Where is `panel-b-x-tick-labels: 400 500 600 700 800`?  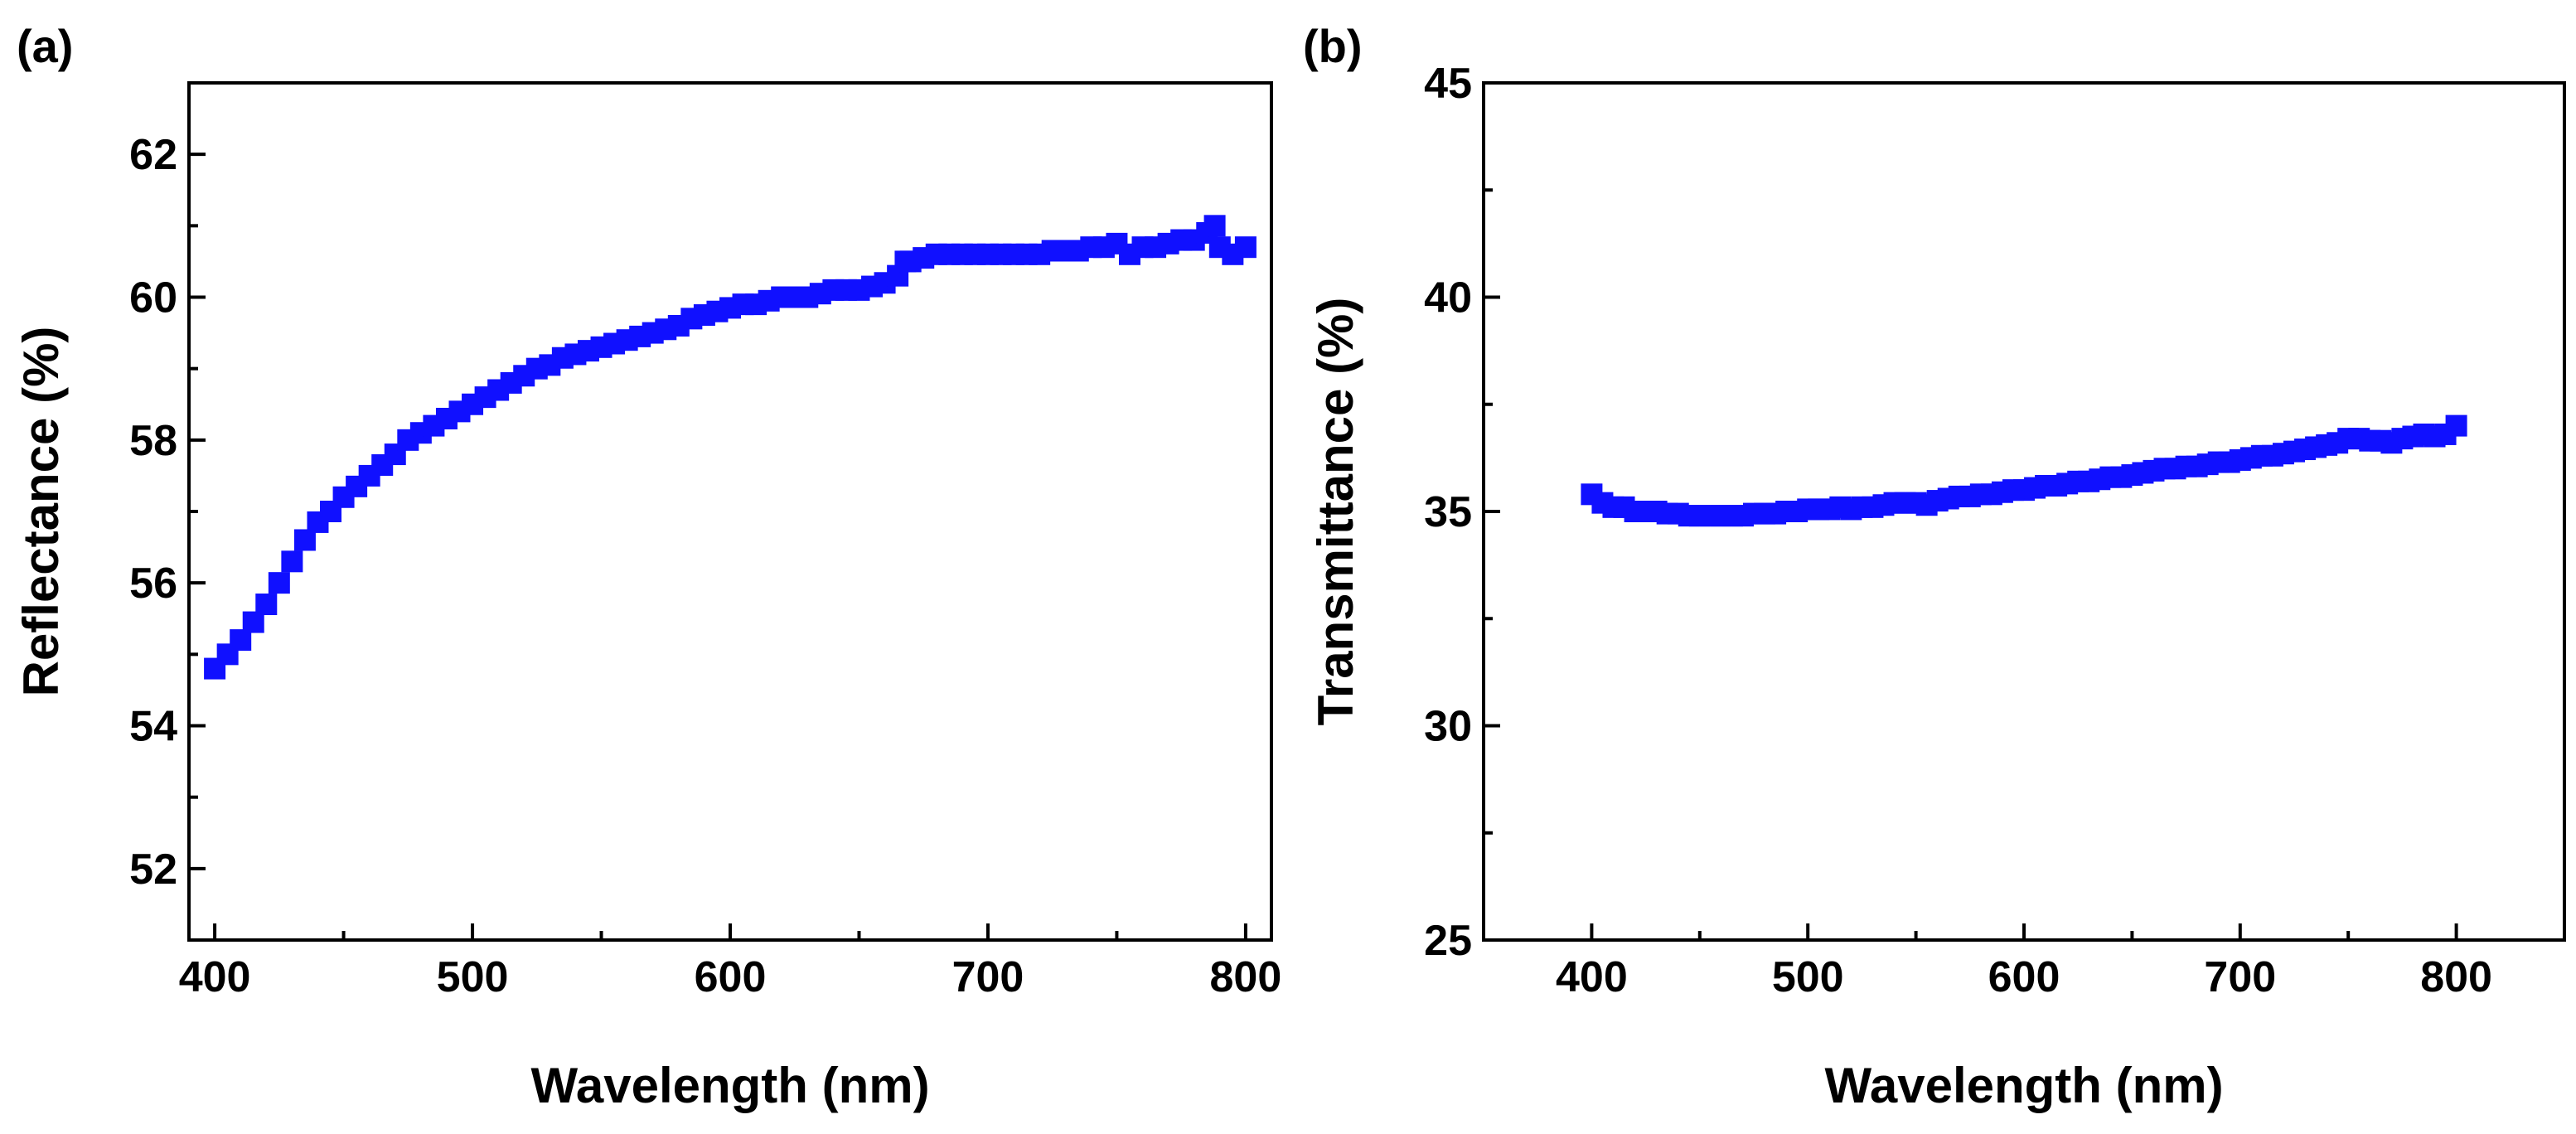 panel-b-x-tick-labels: 400 500 600 700 800 is located at coordinates (2024, 977).